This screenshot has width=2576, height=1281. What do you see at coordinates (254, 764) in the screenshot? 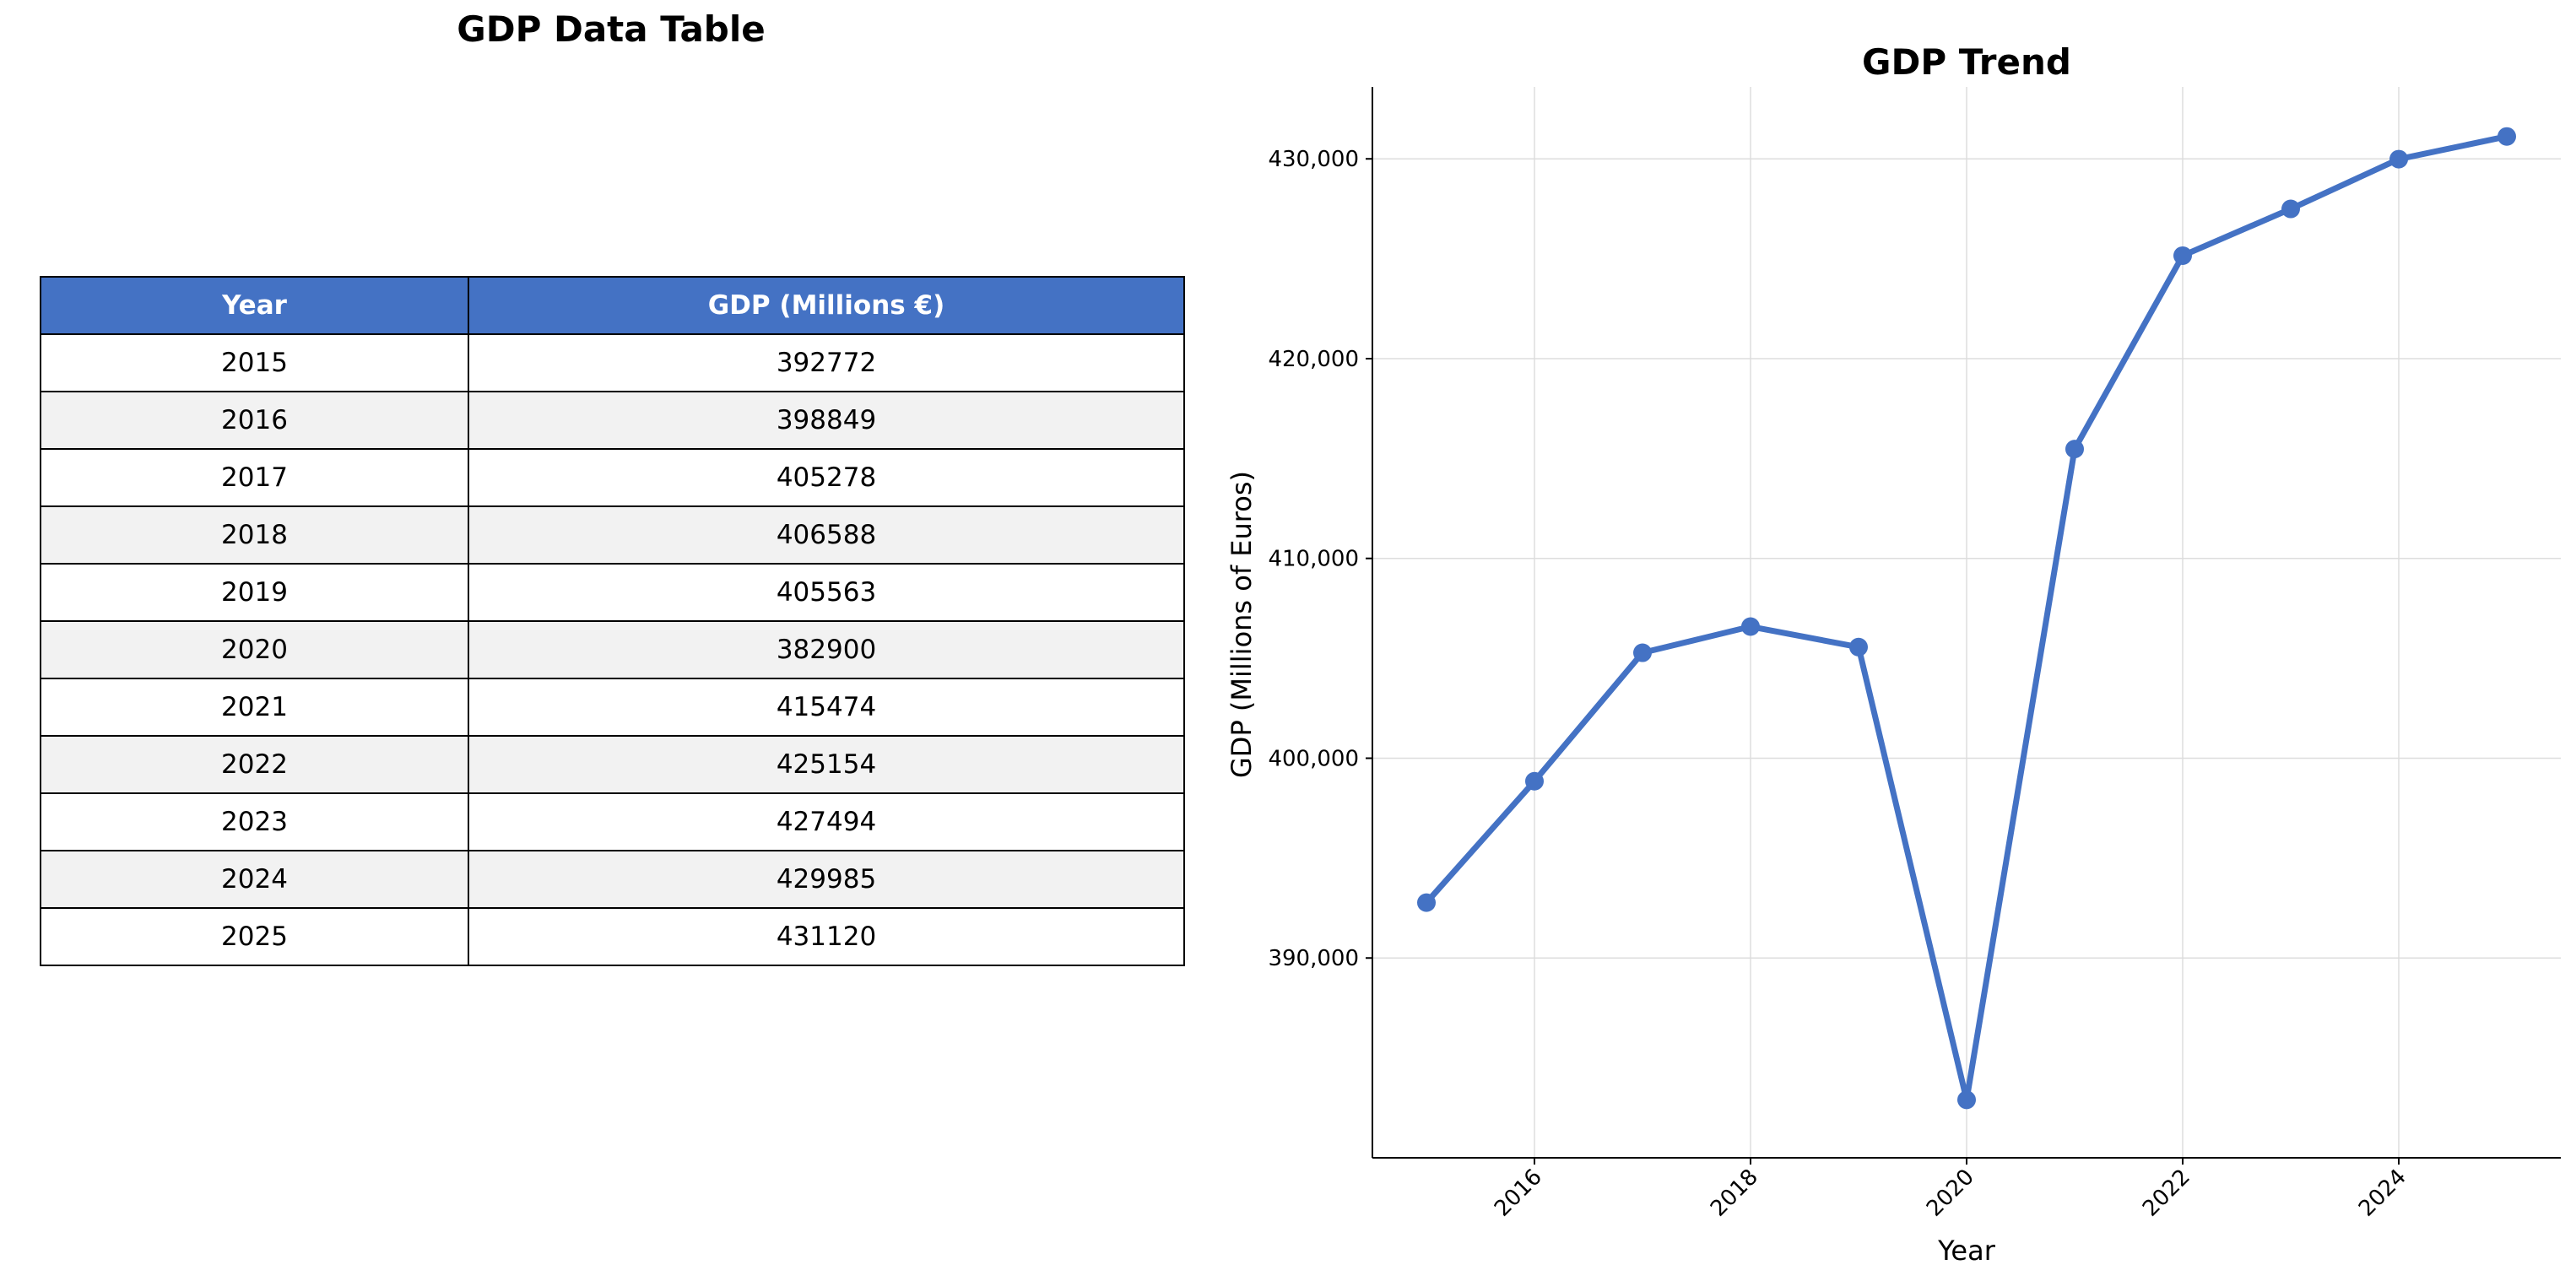
I see `cell-year: 2022` at bounding box center [254, 764].